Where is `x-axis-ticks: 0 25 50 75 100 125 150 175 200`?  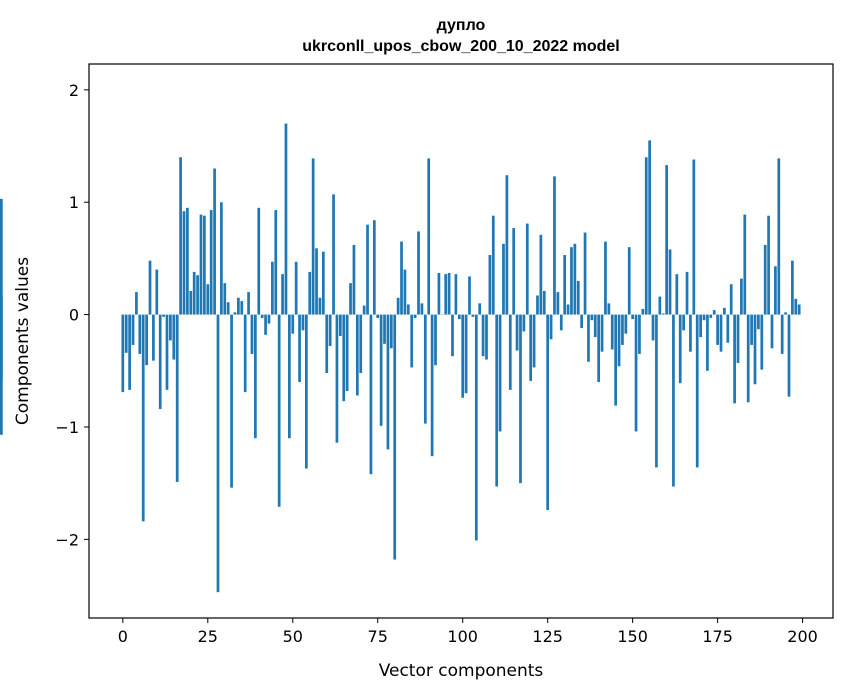
x-axis-ticks: 0 25 50 75 100 125 150 175 200 is located at coordinates (468, 632).